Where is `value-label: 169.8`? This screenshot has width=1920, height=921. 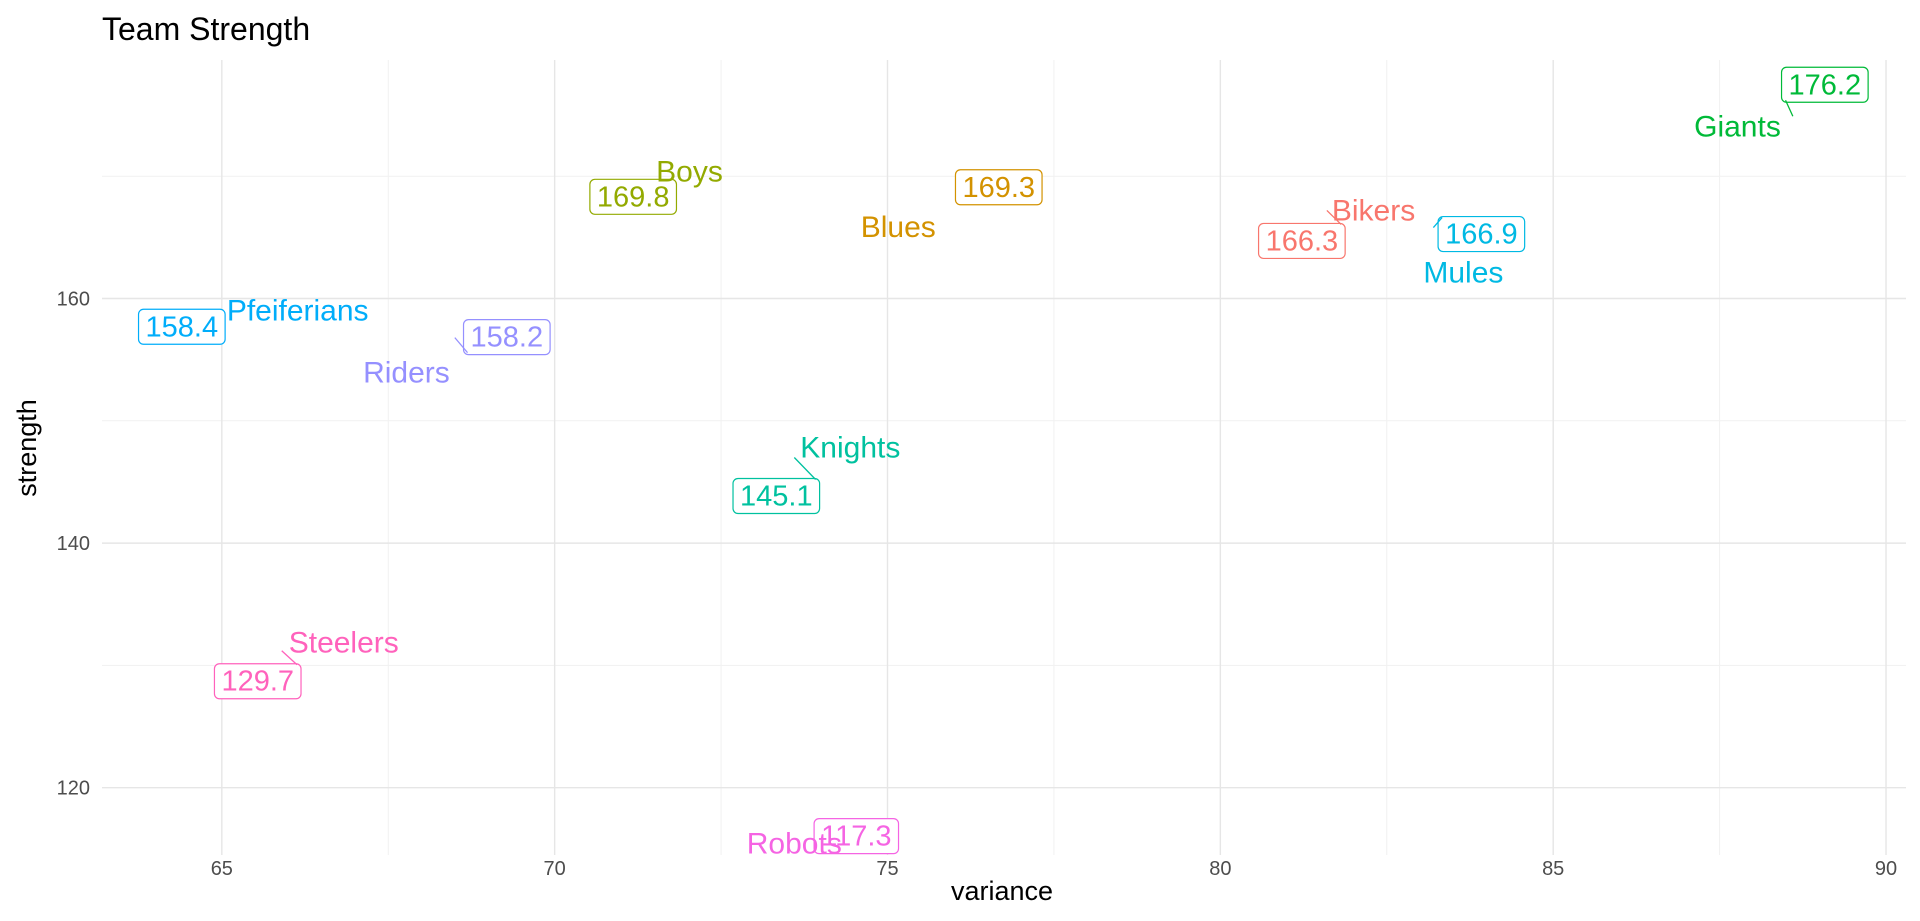
value-label: 169.8 is located at coordinates (633, 197).